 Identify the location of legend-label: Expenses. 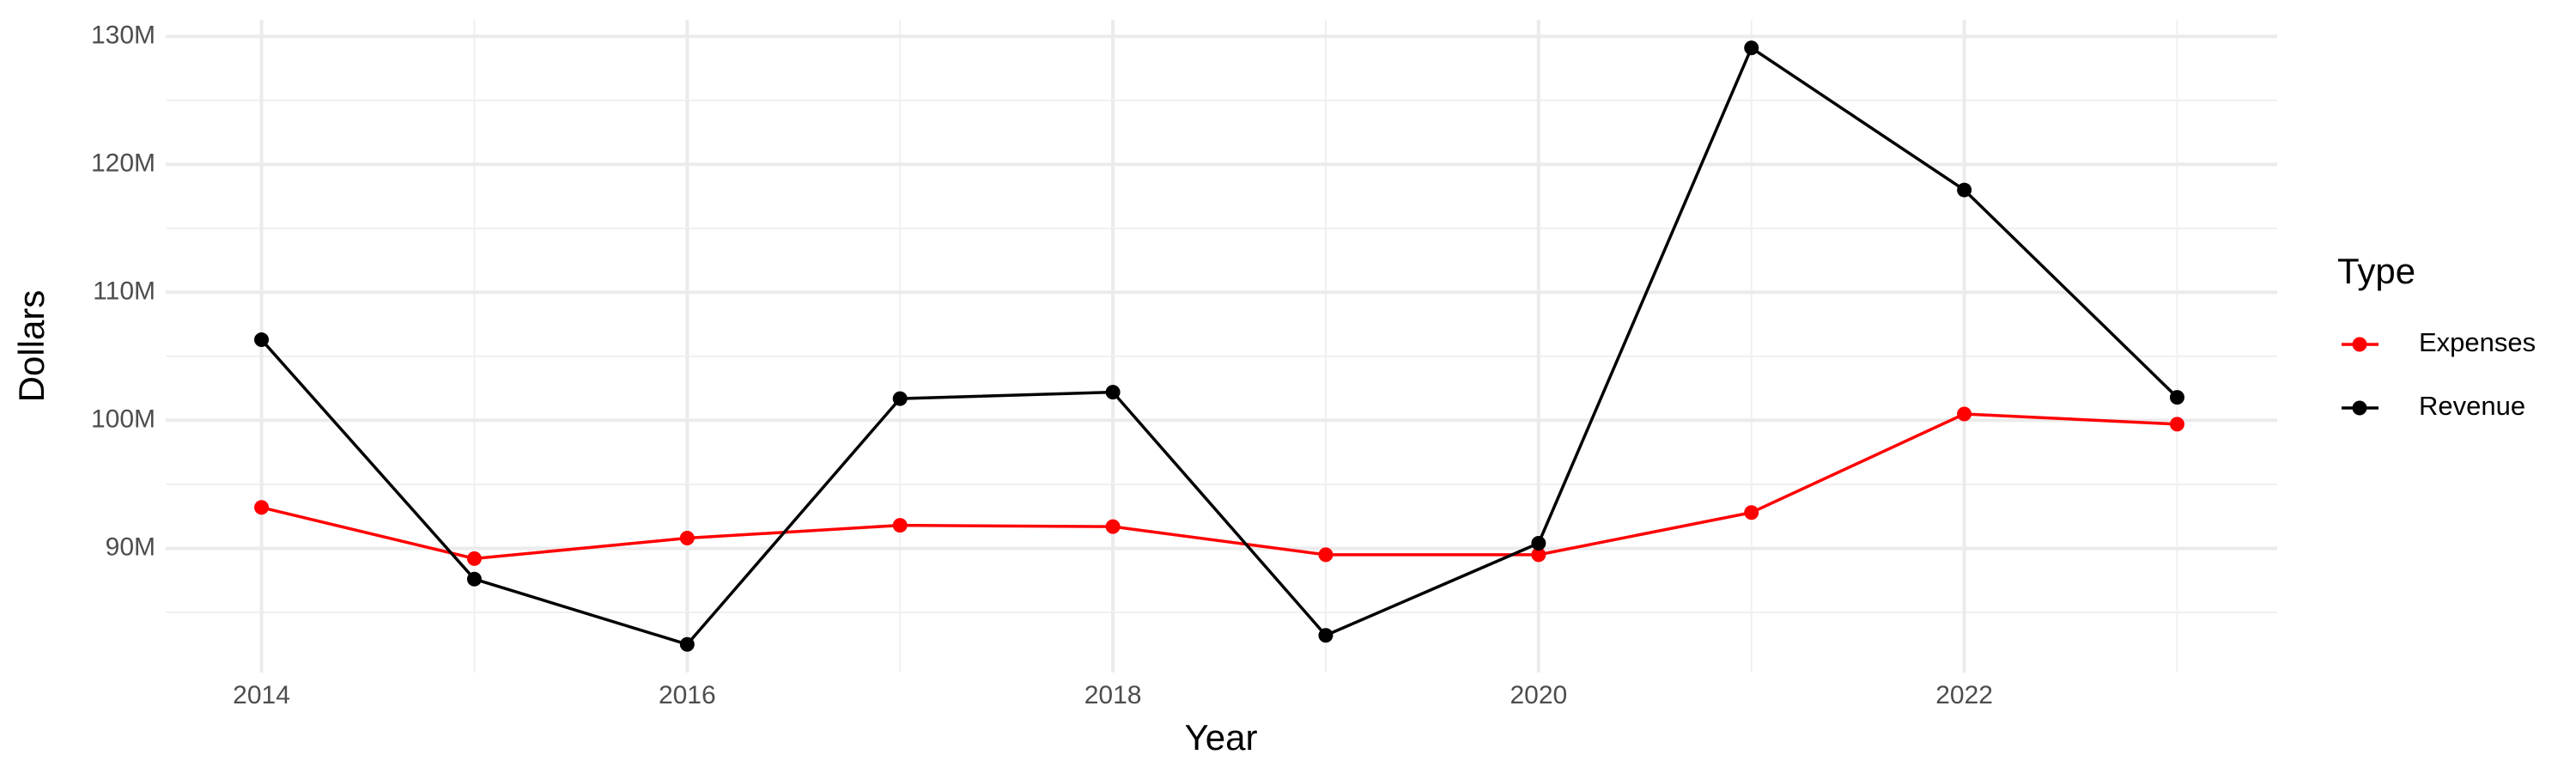
(2478, 342).